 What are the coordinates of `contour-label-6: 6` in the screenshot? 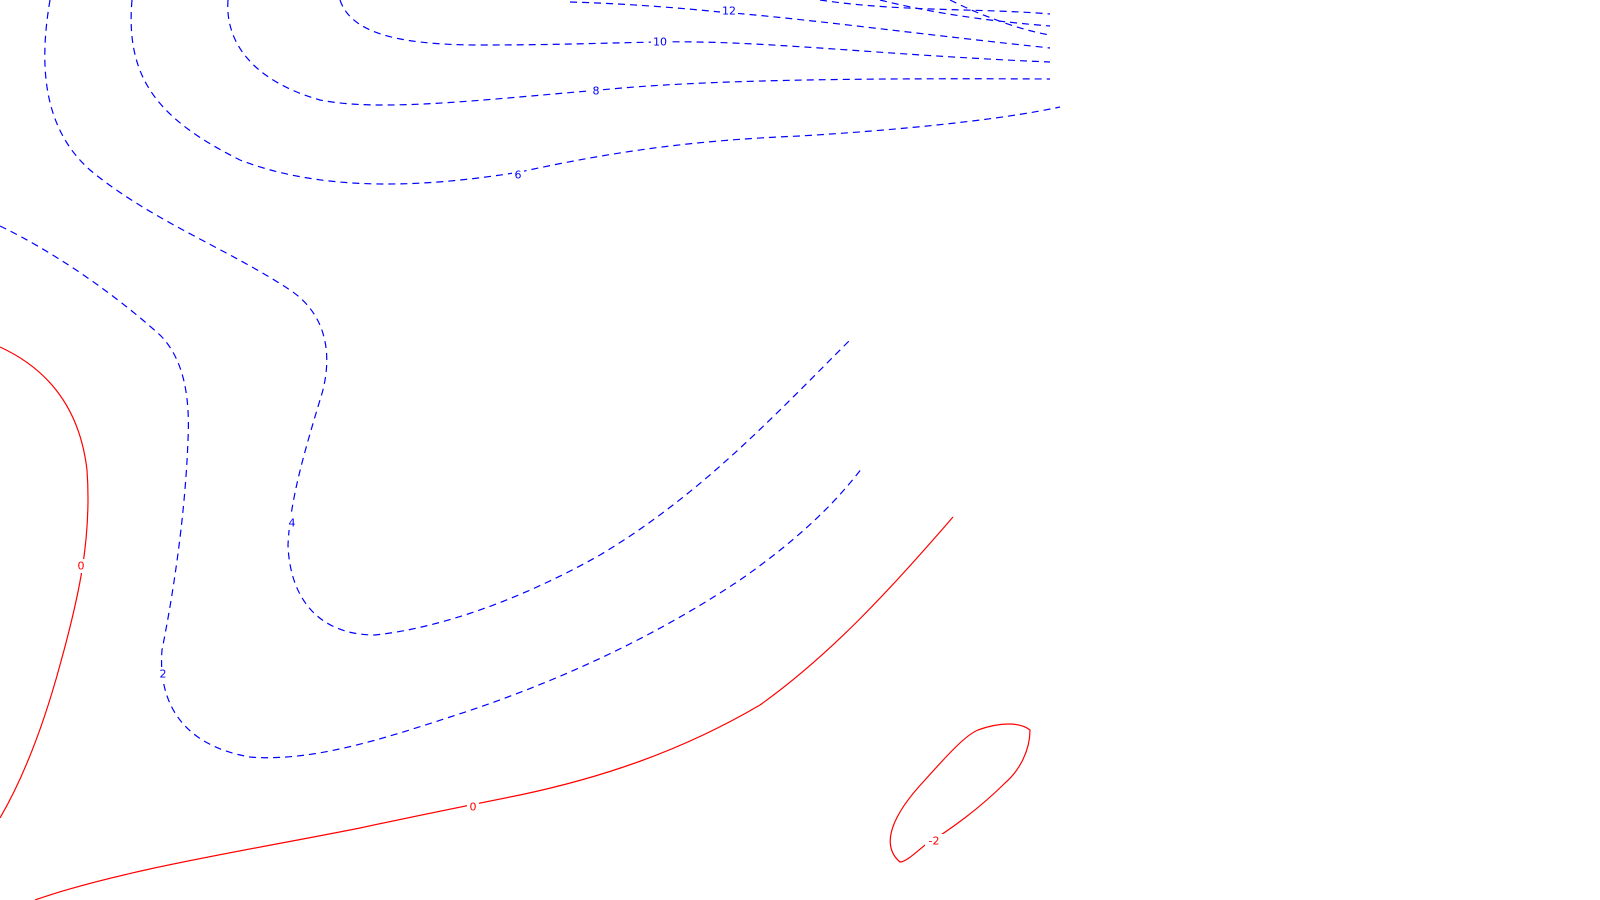 It's located at (518, 175).